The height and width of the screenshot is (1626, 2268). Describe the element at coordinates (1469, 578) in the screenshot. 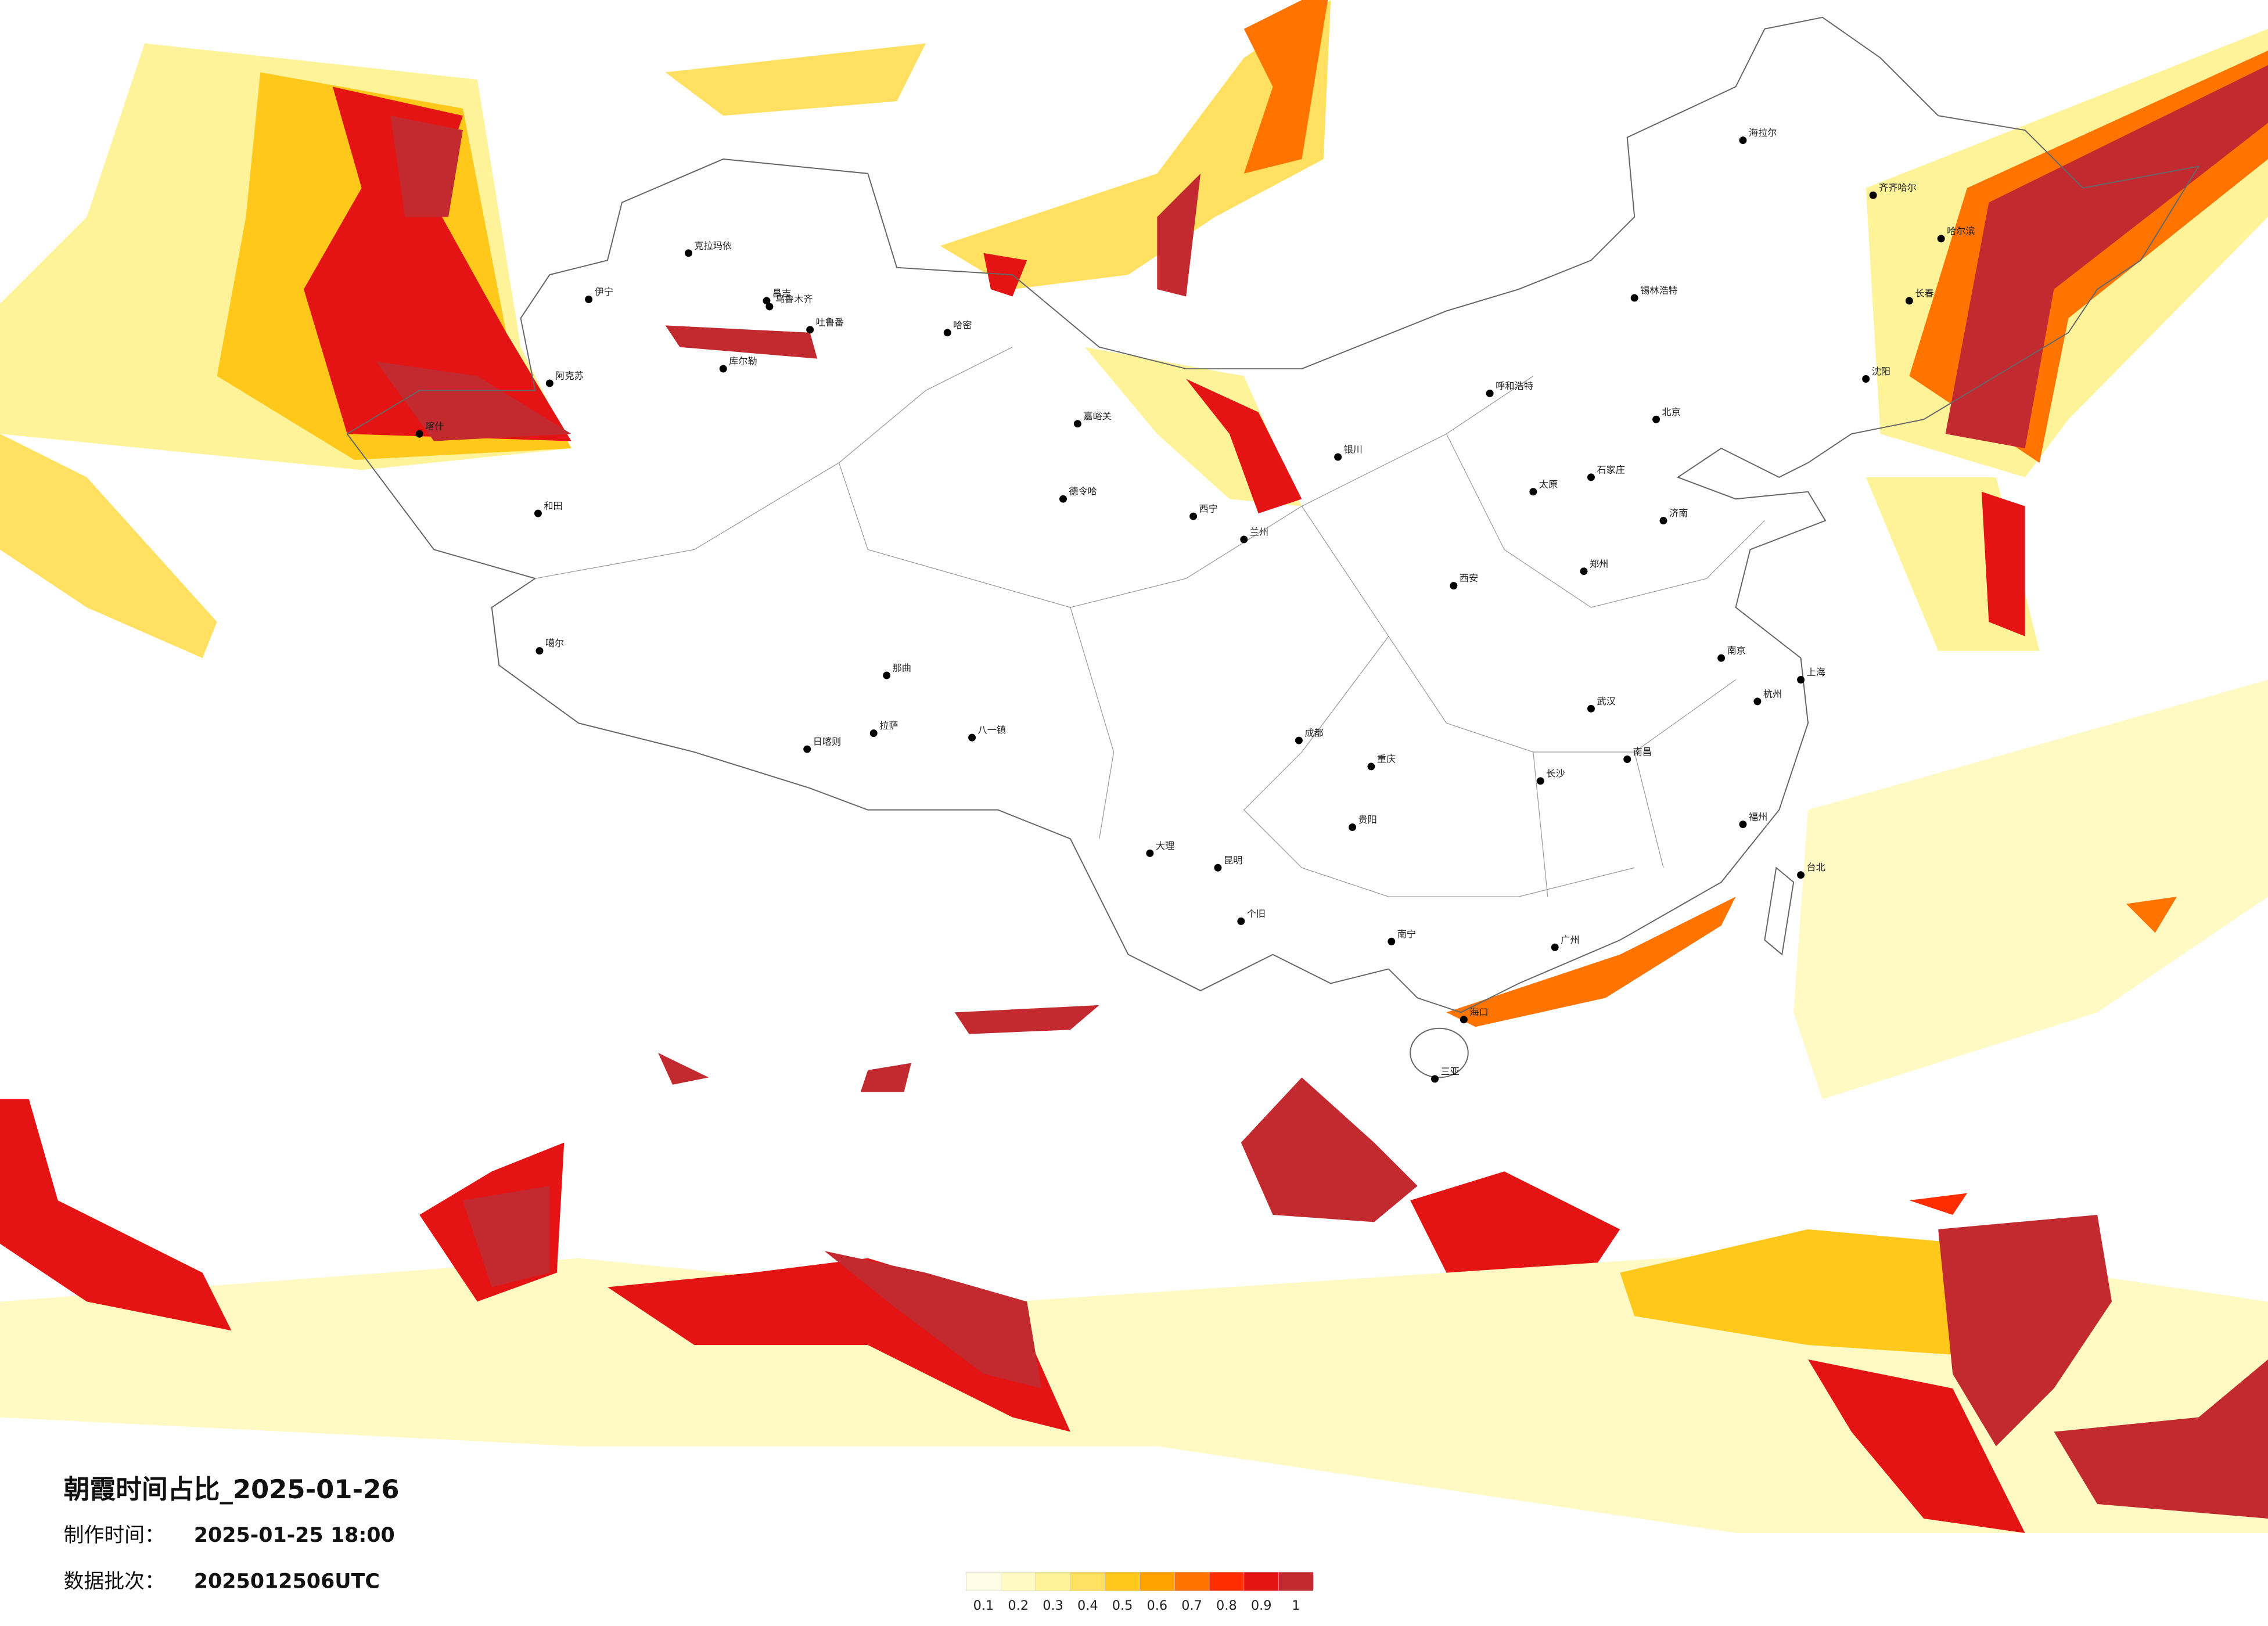

I see `city-label: 西安` at that location.